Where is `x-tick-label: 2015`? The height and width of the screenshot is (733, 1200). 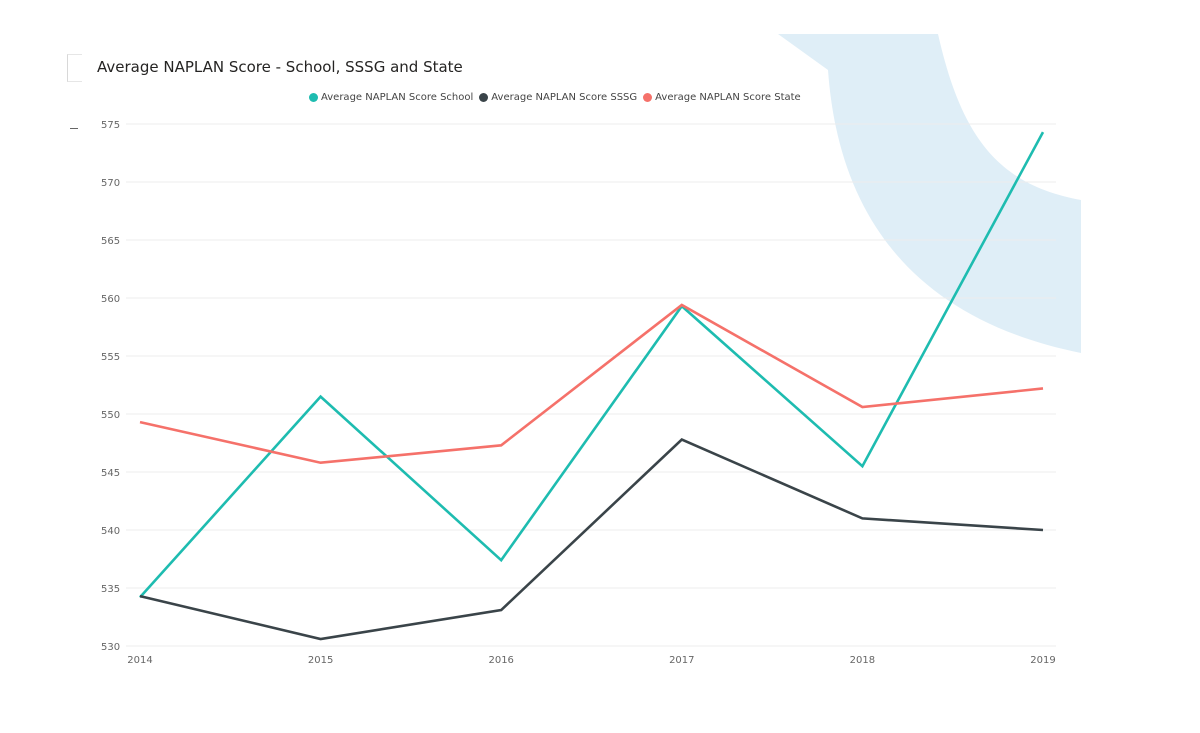 x-tick-label: 2015 is located at coordinates (320, 660).